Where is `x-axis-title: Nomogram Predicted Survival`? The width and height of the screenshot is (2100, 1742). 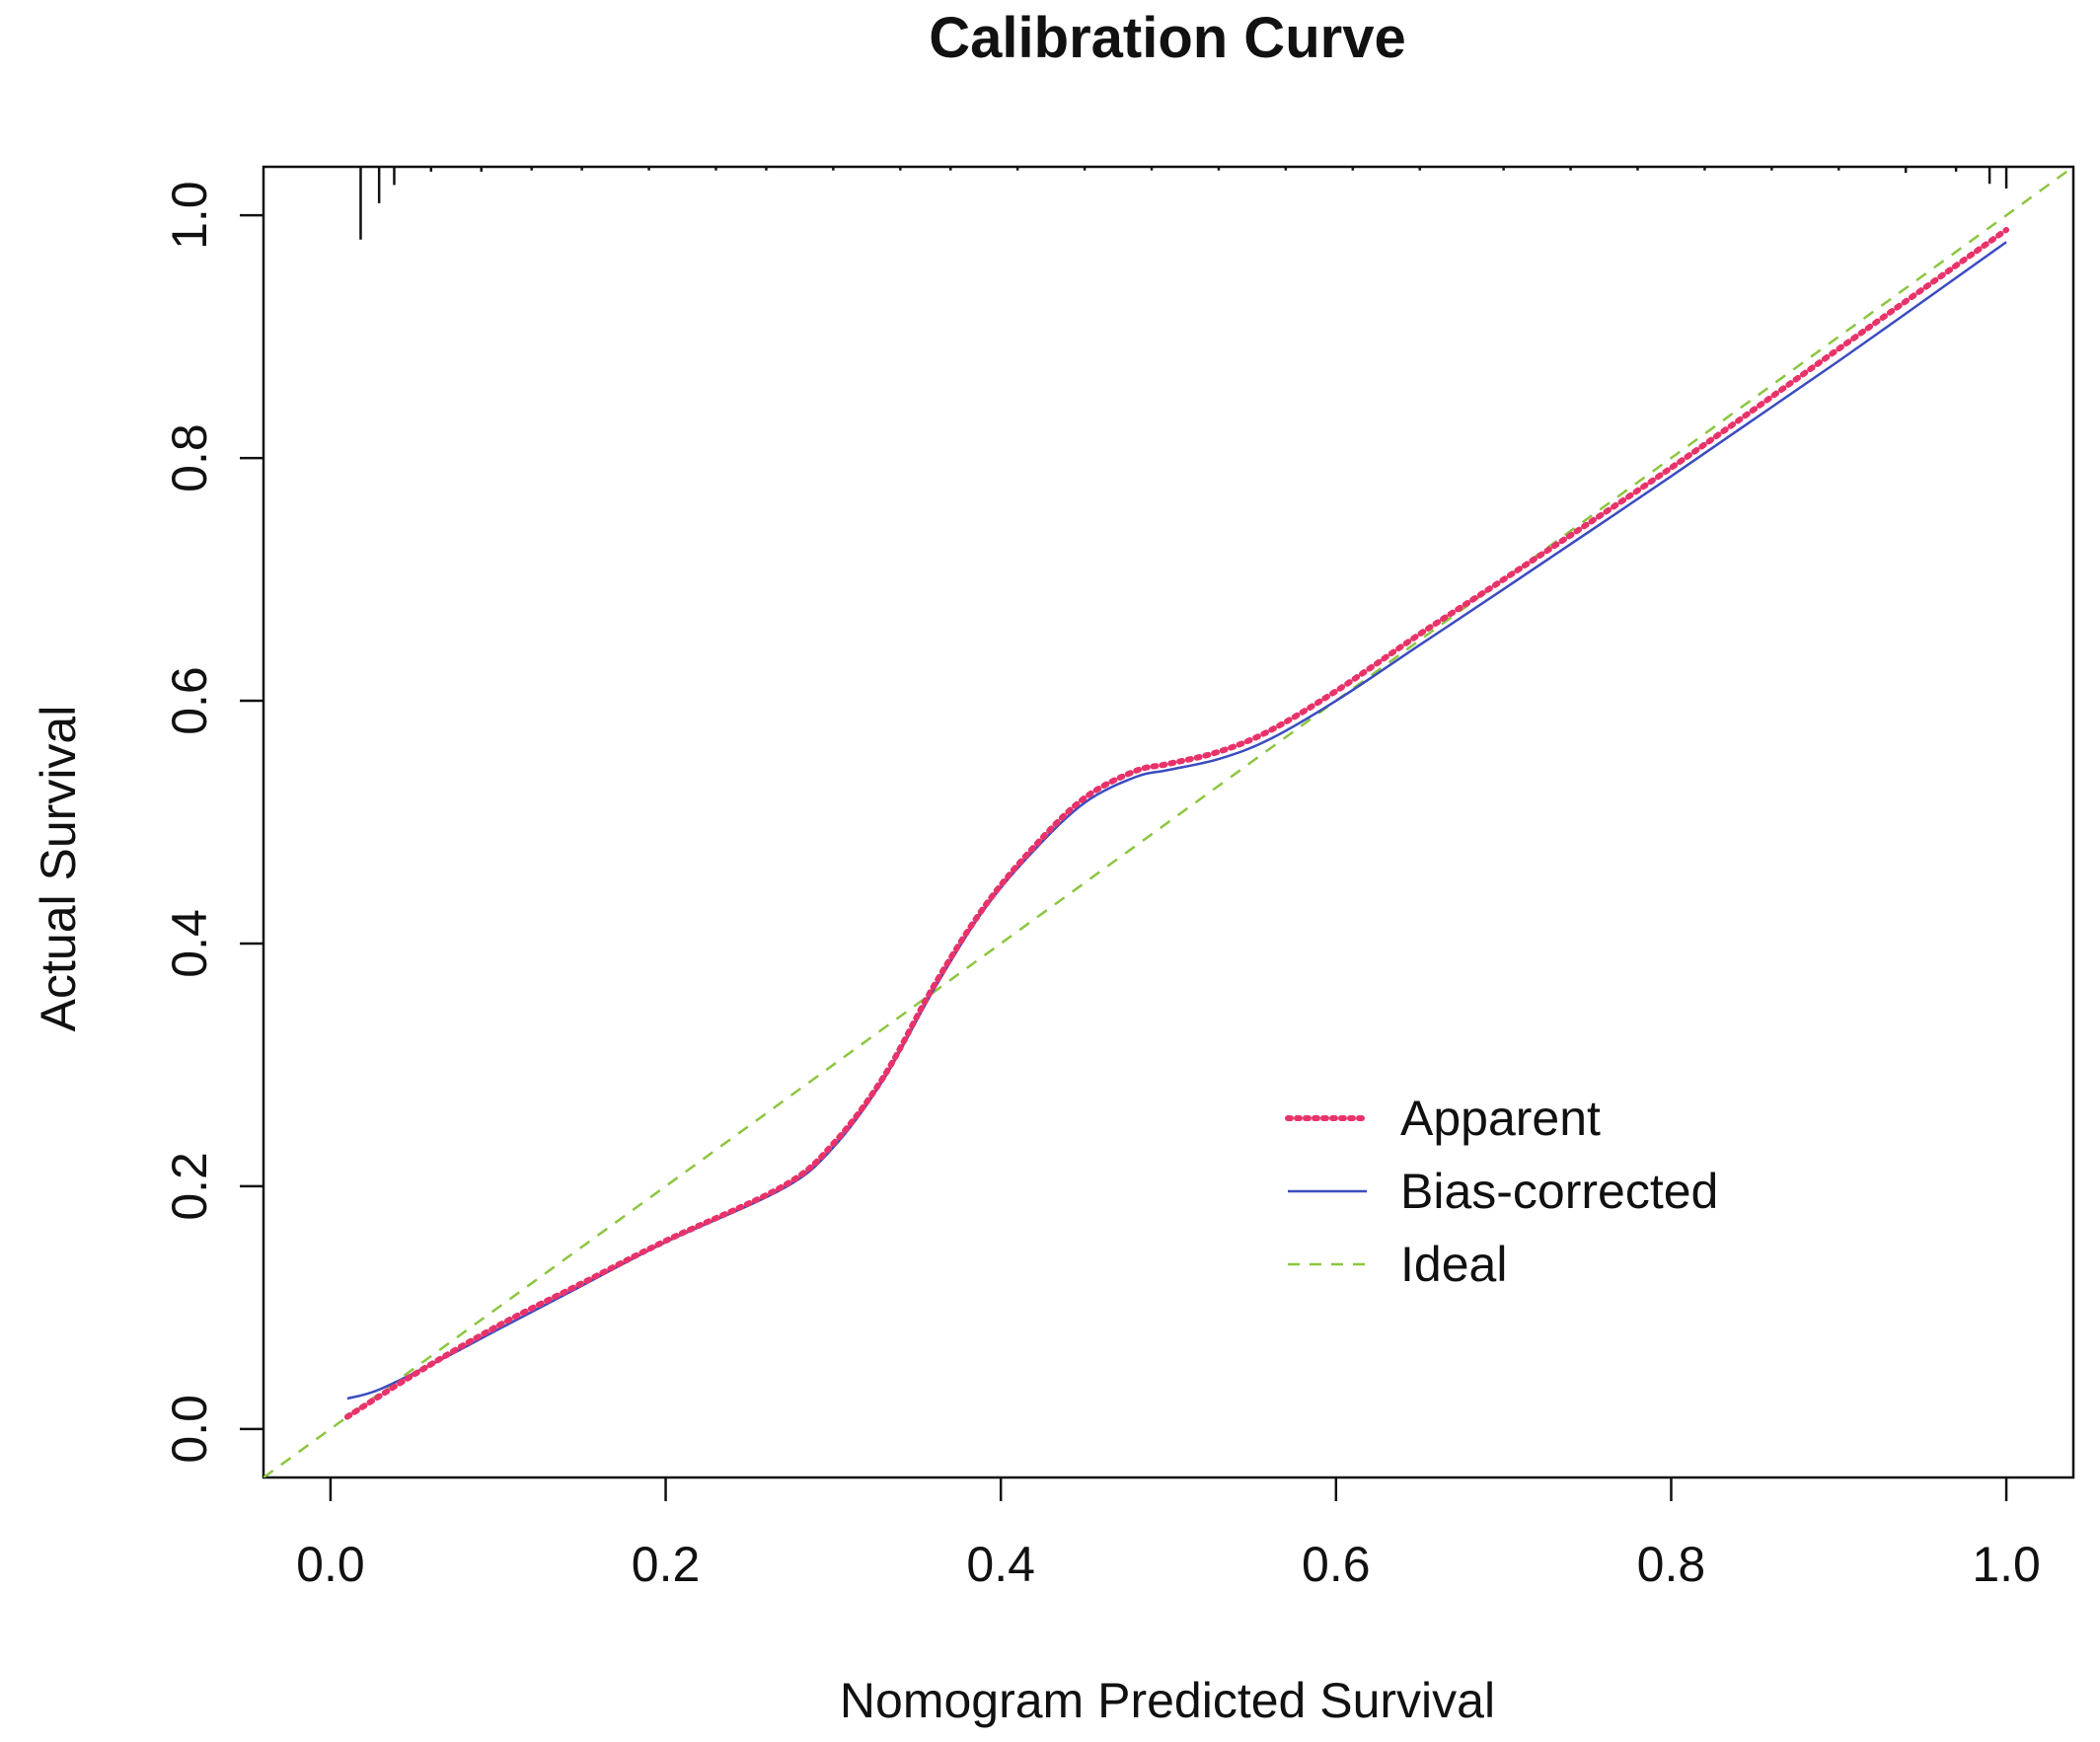
x-axis-title: Nomogram Predicted Survival is located at coordinates (1168, 1700).